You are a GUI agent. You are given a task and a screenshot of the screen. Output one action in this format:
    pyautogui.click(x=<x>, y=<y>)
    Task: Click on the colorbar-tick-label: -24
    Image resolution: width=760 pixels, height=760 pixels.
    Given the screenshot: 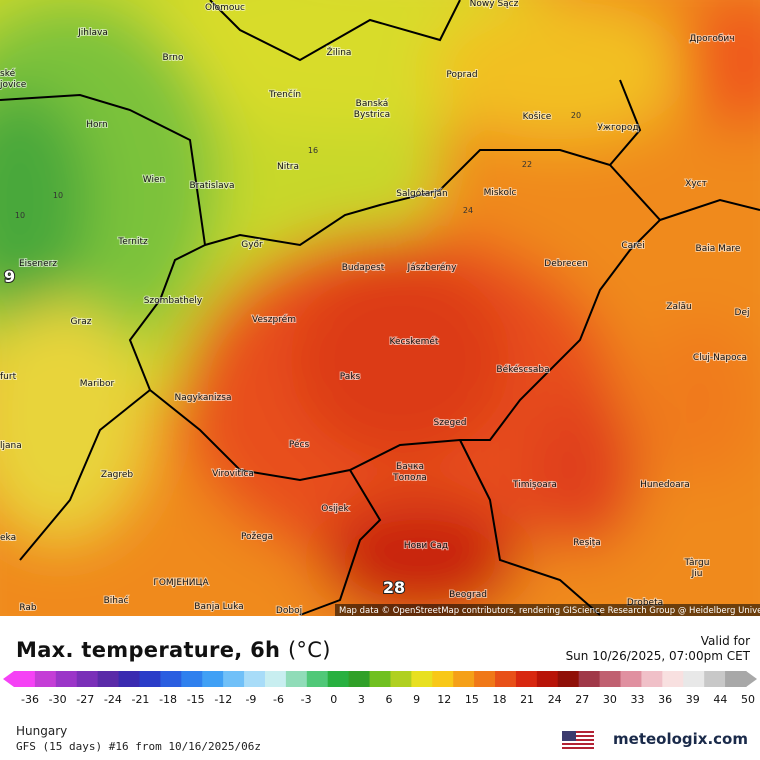 What is the action you would take?
    pyautogui.click(x=113, y=699)
    